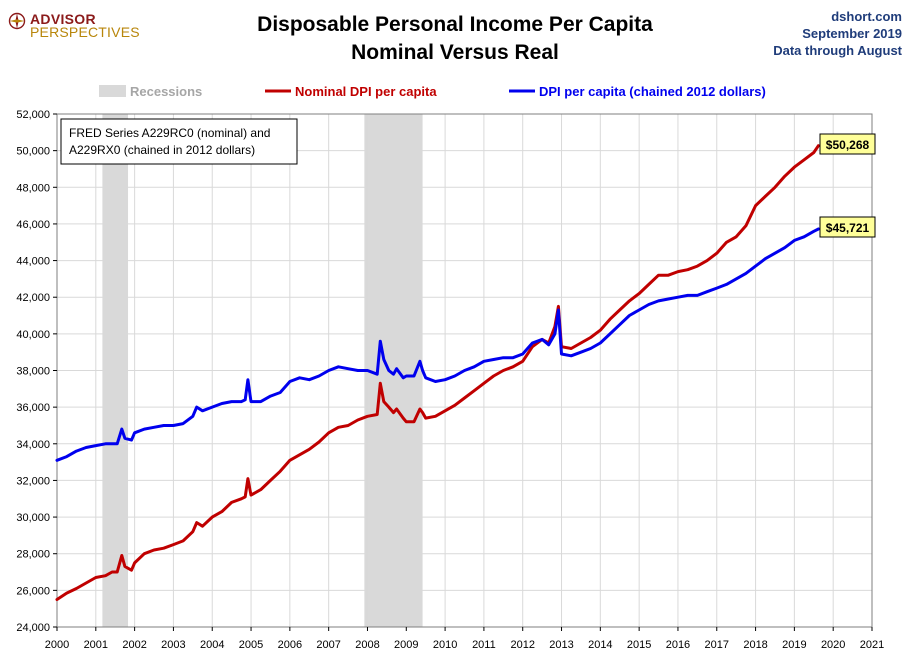 This screenshot has width=910, height=661. I want to click on x-tick-label: 2008, so click(367, 645).